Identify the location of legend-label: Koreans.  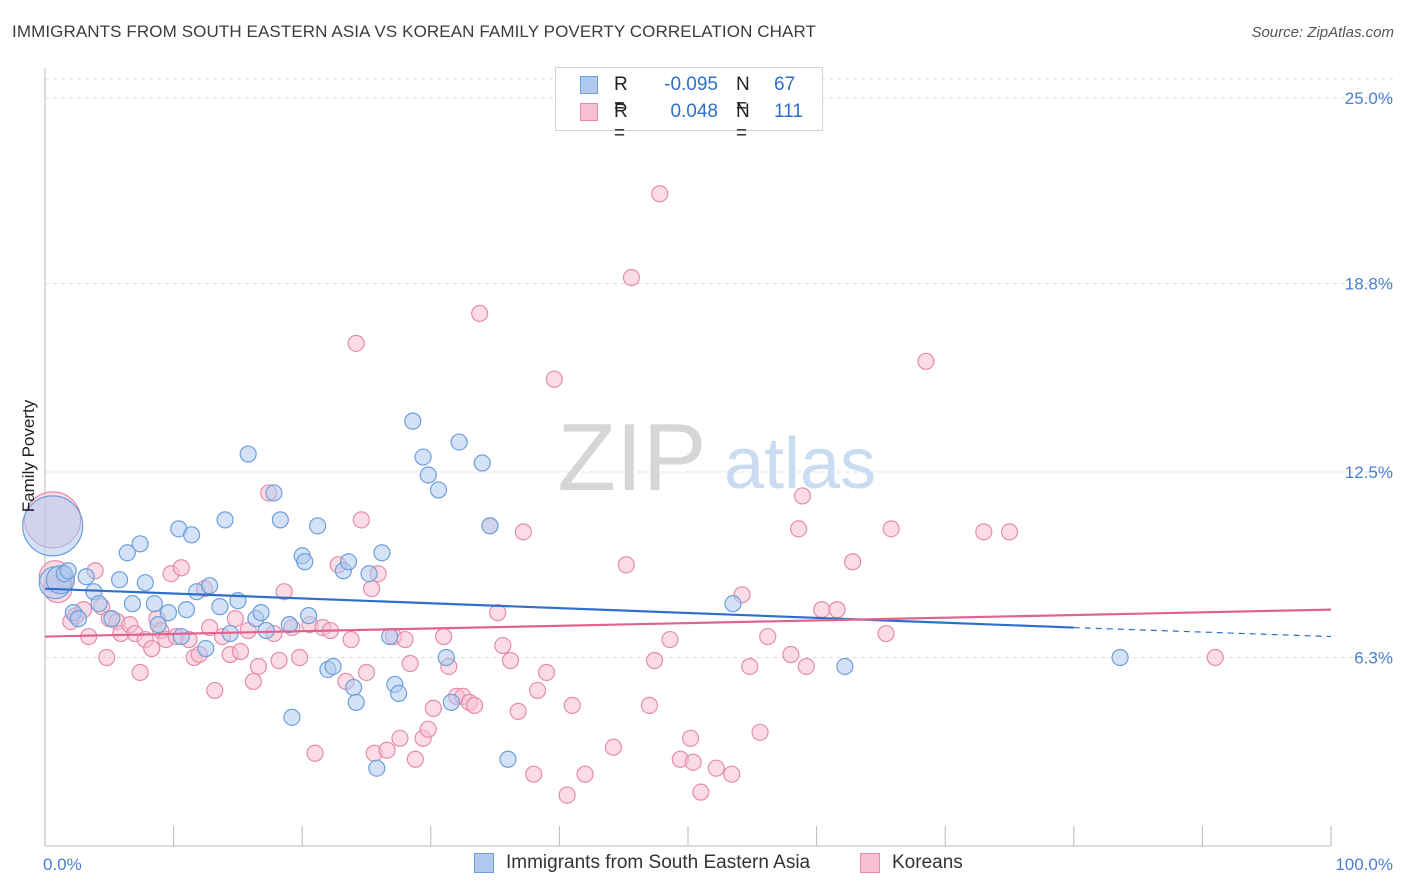
(927, 862).